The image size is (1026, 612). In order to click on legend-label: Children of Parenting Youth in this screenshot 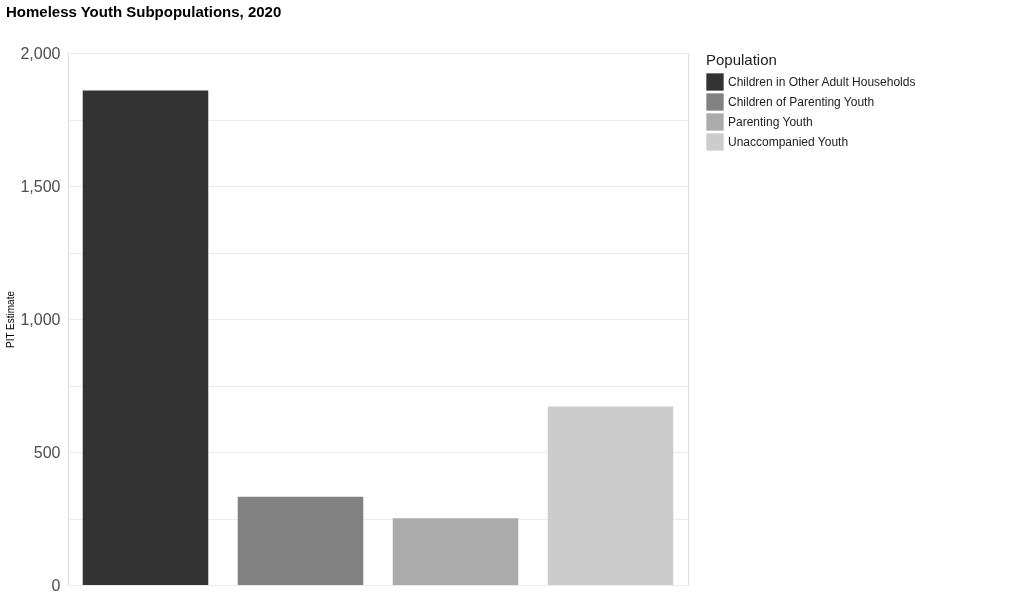, I will do `click(801, 102)`.